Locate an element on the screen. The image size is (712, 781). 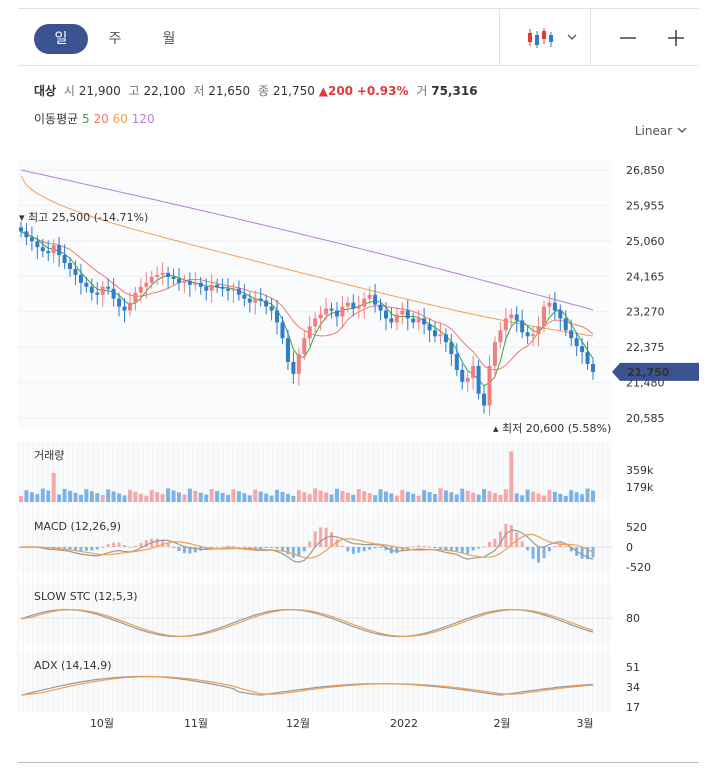
high-annotation: ▾ 최고 25,500 (-14.71%) is located at coordinates (83, 217).